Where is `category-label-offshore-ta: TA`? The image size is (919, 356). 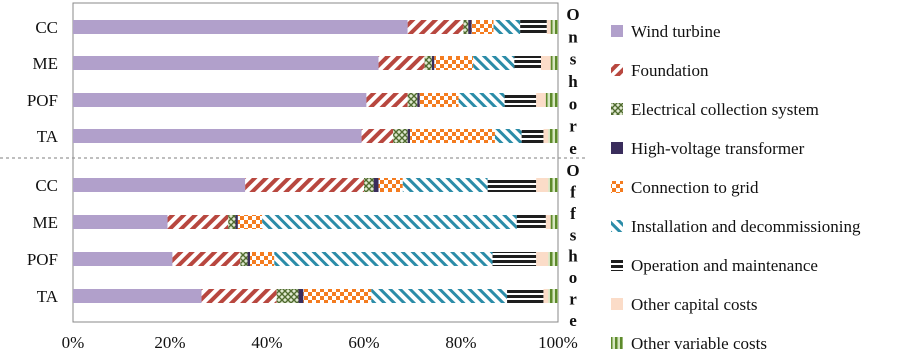
category-label-offshore-ta: TA is located at coordinates (48, 296).